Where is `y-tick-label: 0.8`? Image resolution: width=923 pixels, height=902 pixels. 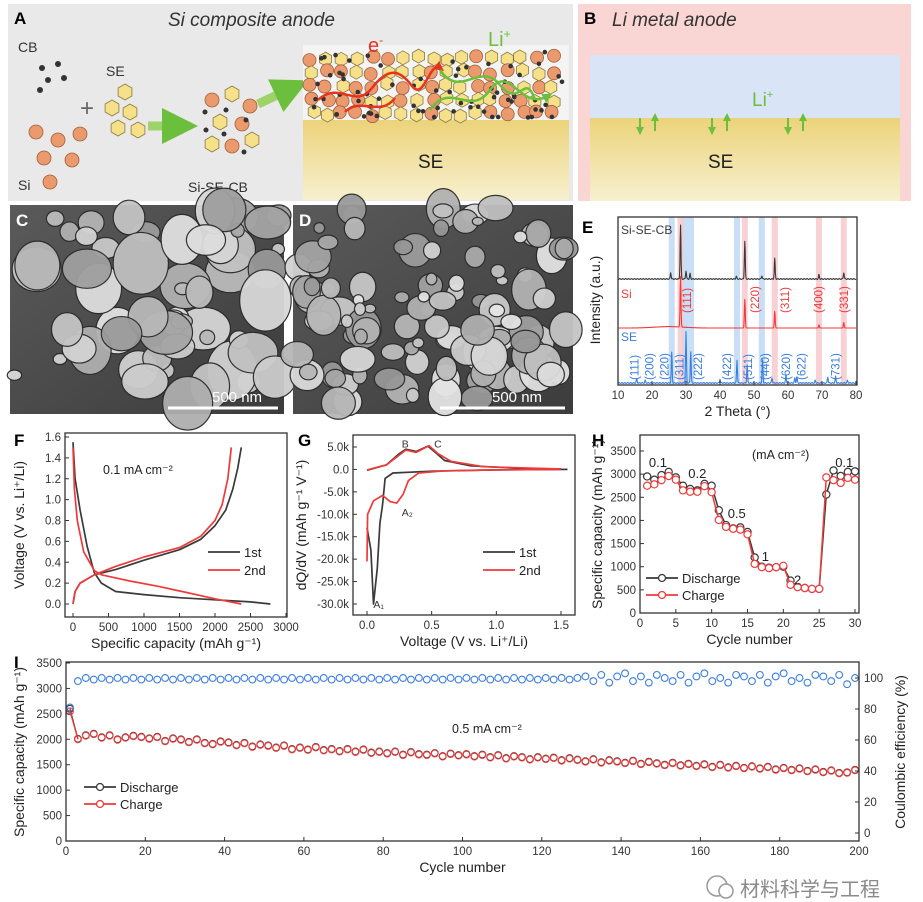
y-tick-label: 0.8 is located at coordinates (53, 522).